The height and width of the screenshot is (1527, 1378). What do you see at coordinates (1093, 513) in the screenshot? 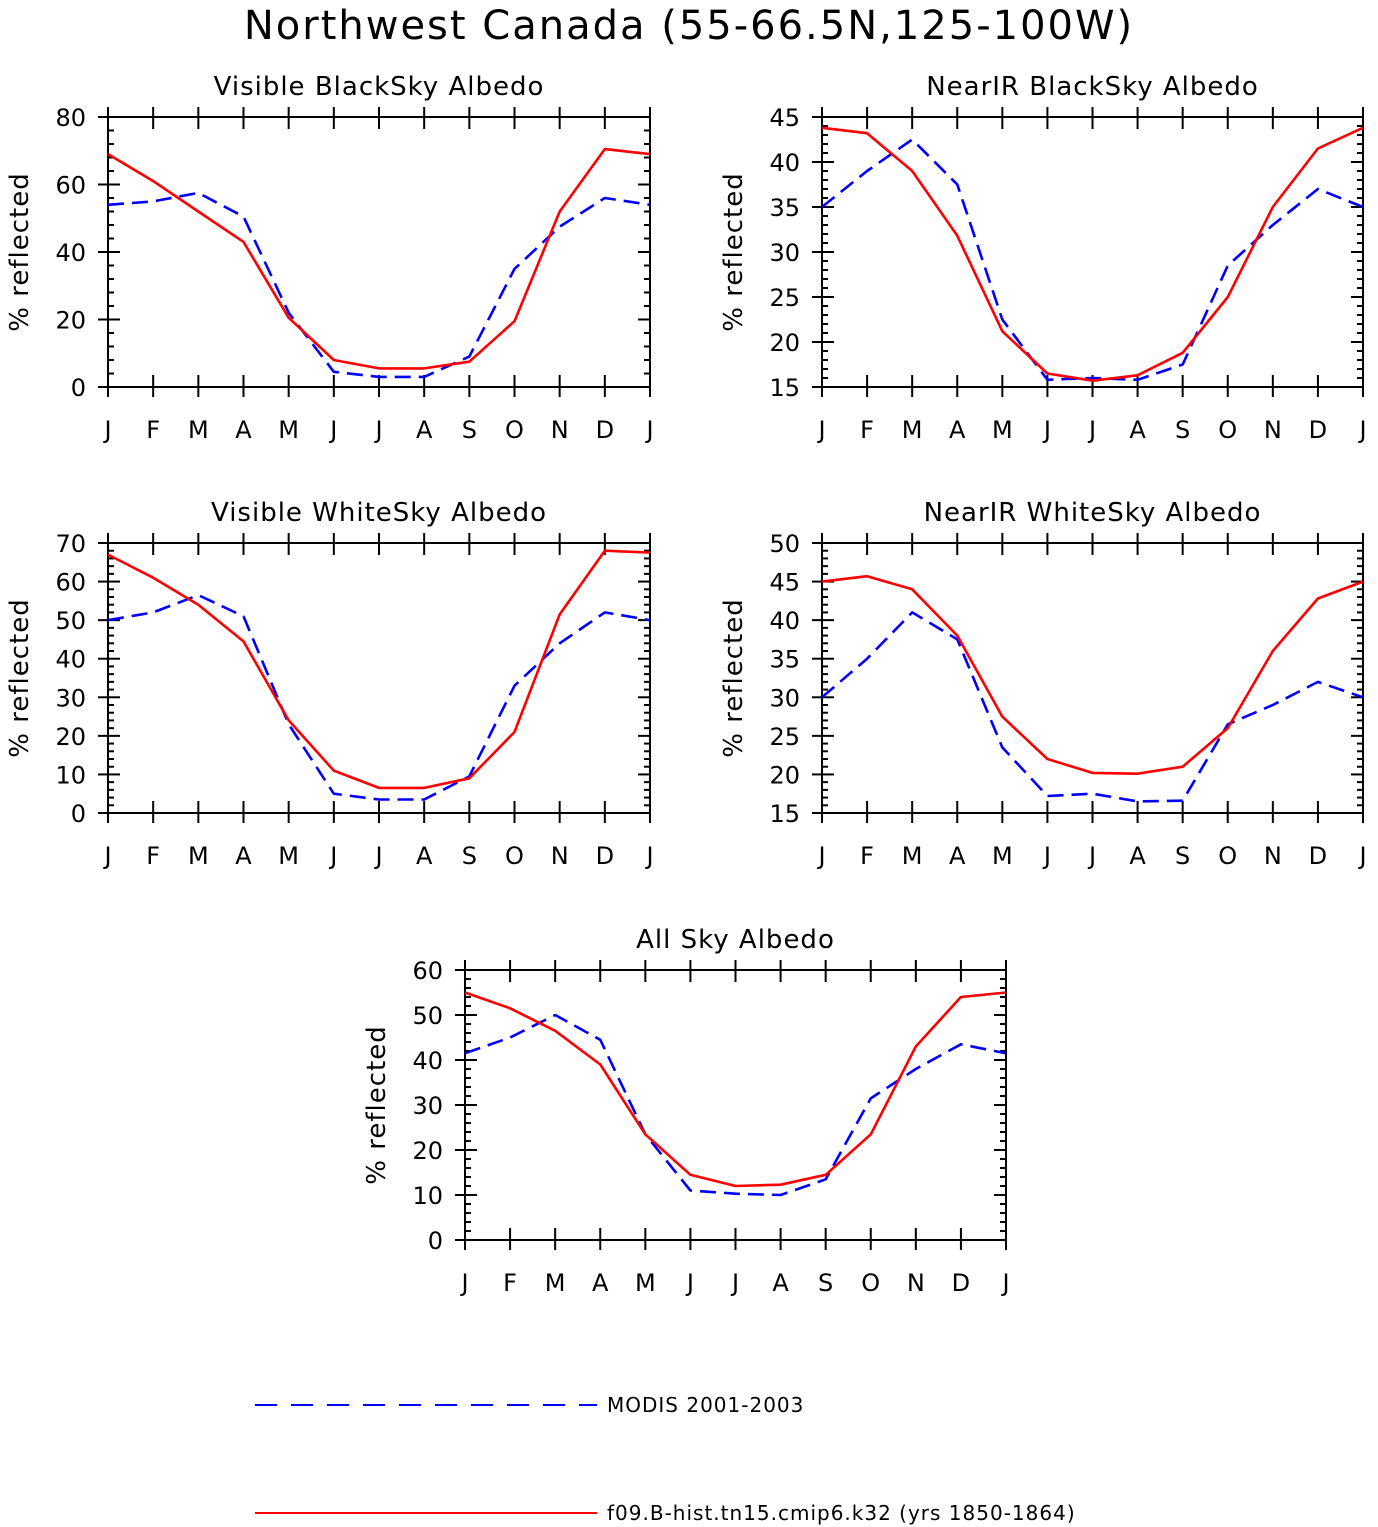
I see `panel-title: NearIR WhiteSky Albedo` at bounding box center [1093, 513].